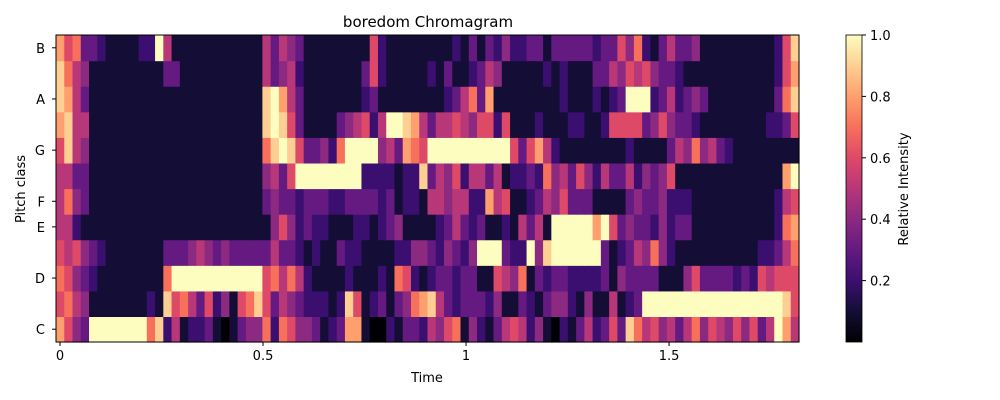 This screenshot has width=1000, height=400. What do you see at coordinates (40, 151) in the screenshot?
I see `y-tick-label: G` at bounding box center [40, 151].